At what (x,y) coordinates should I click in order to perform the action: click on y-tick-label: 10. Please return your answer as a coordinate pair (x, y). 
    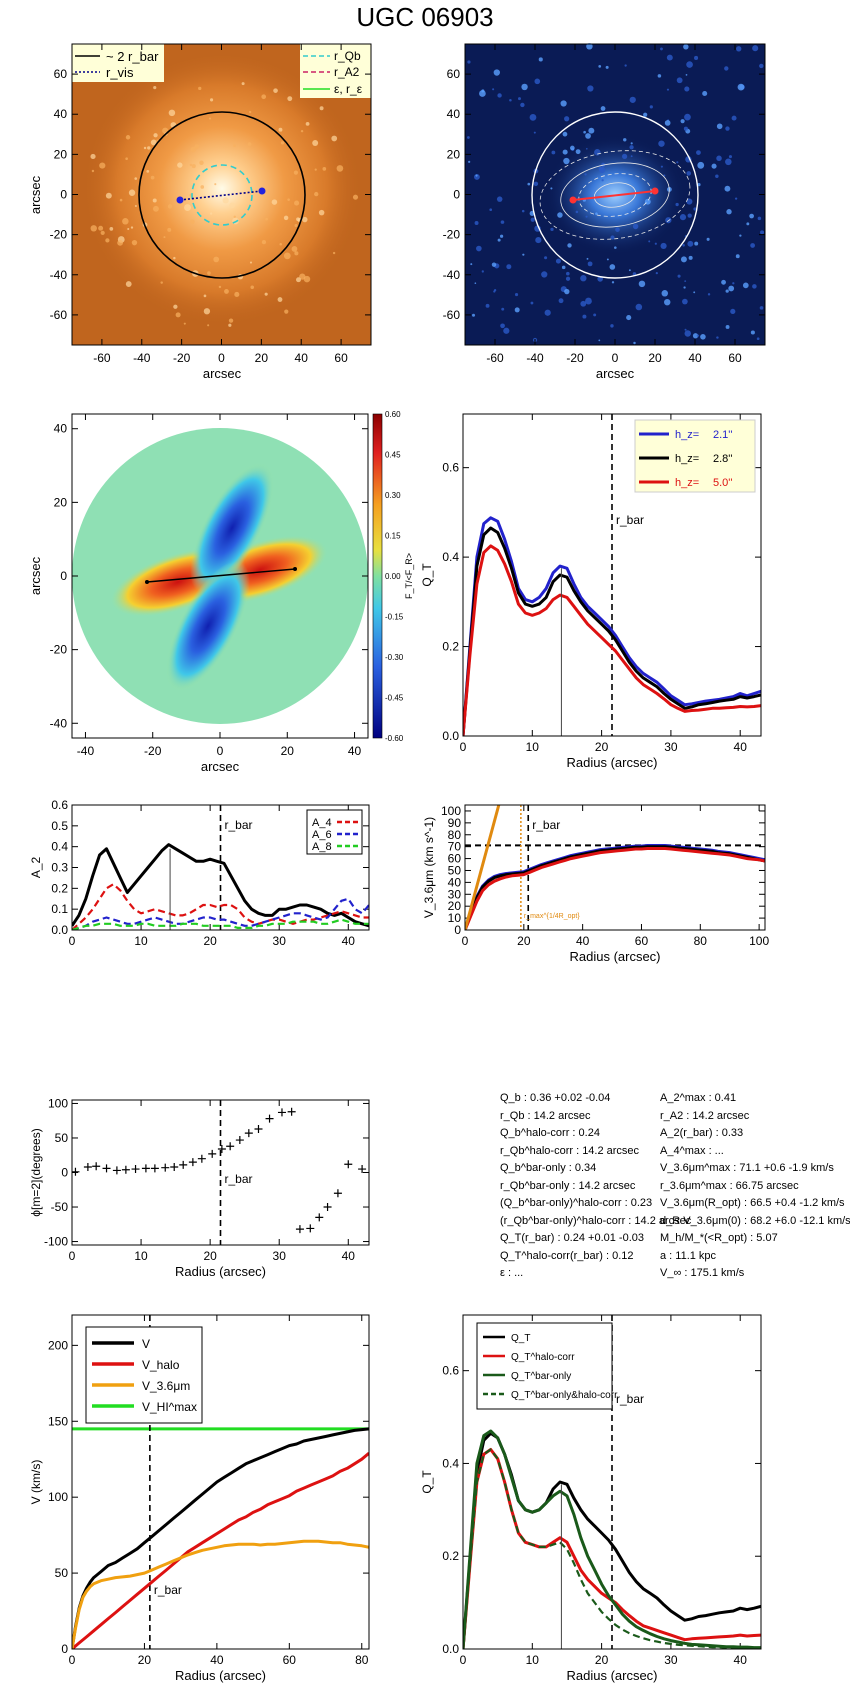
    Looking at the image, I should click on (455, 918).